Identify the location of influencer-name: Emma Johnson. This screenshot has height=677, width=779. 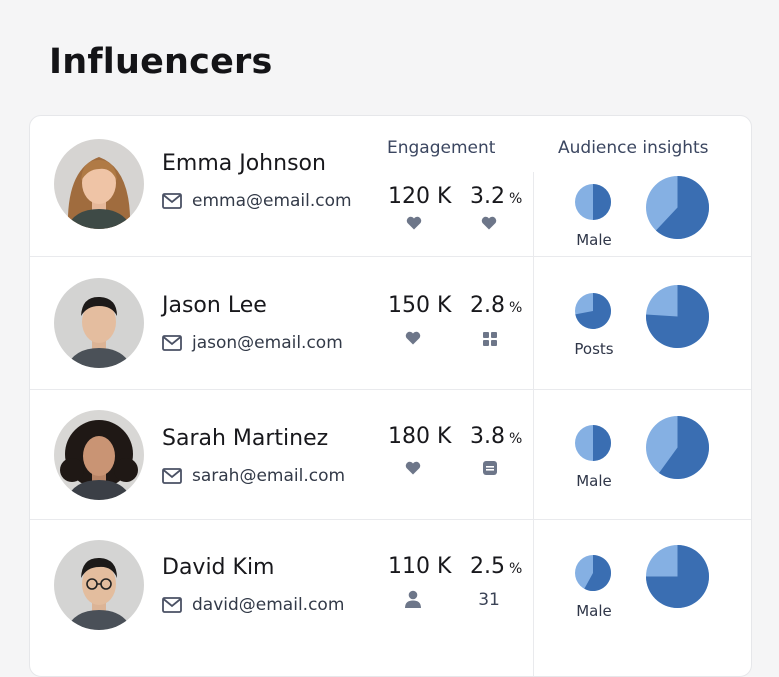
(244, 163).